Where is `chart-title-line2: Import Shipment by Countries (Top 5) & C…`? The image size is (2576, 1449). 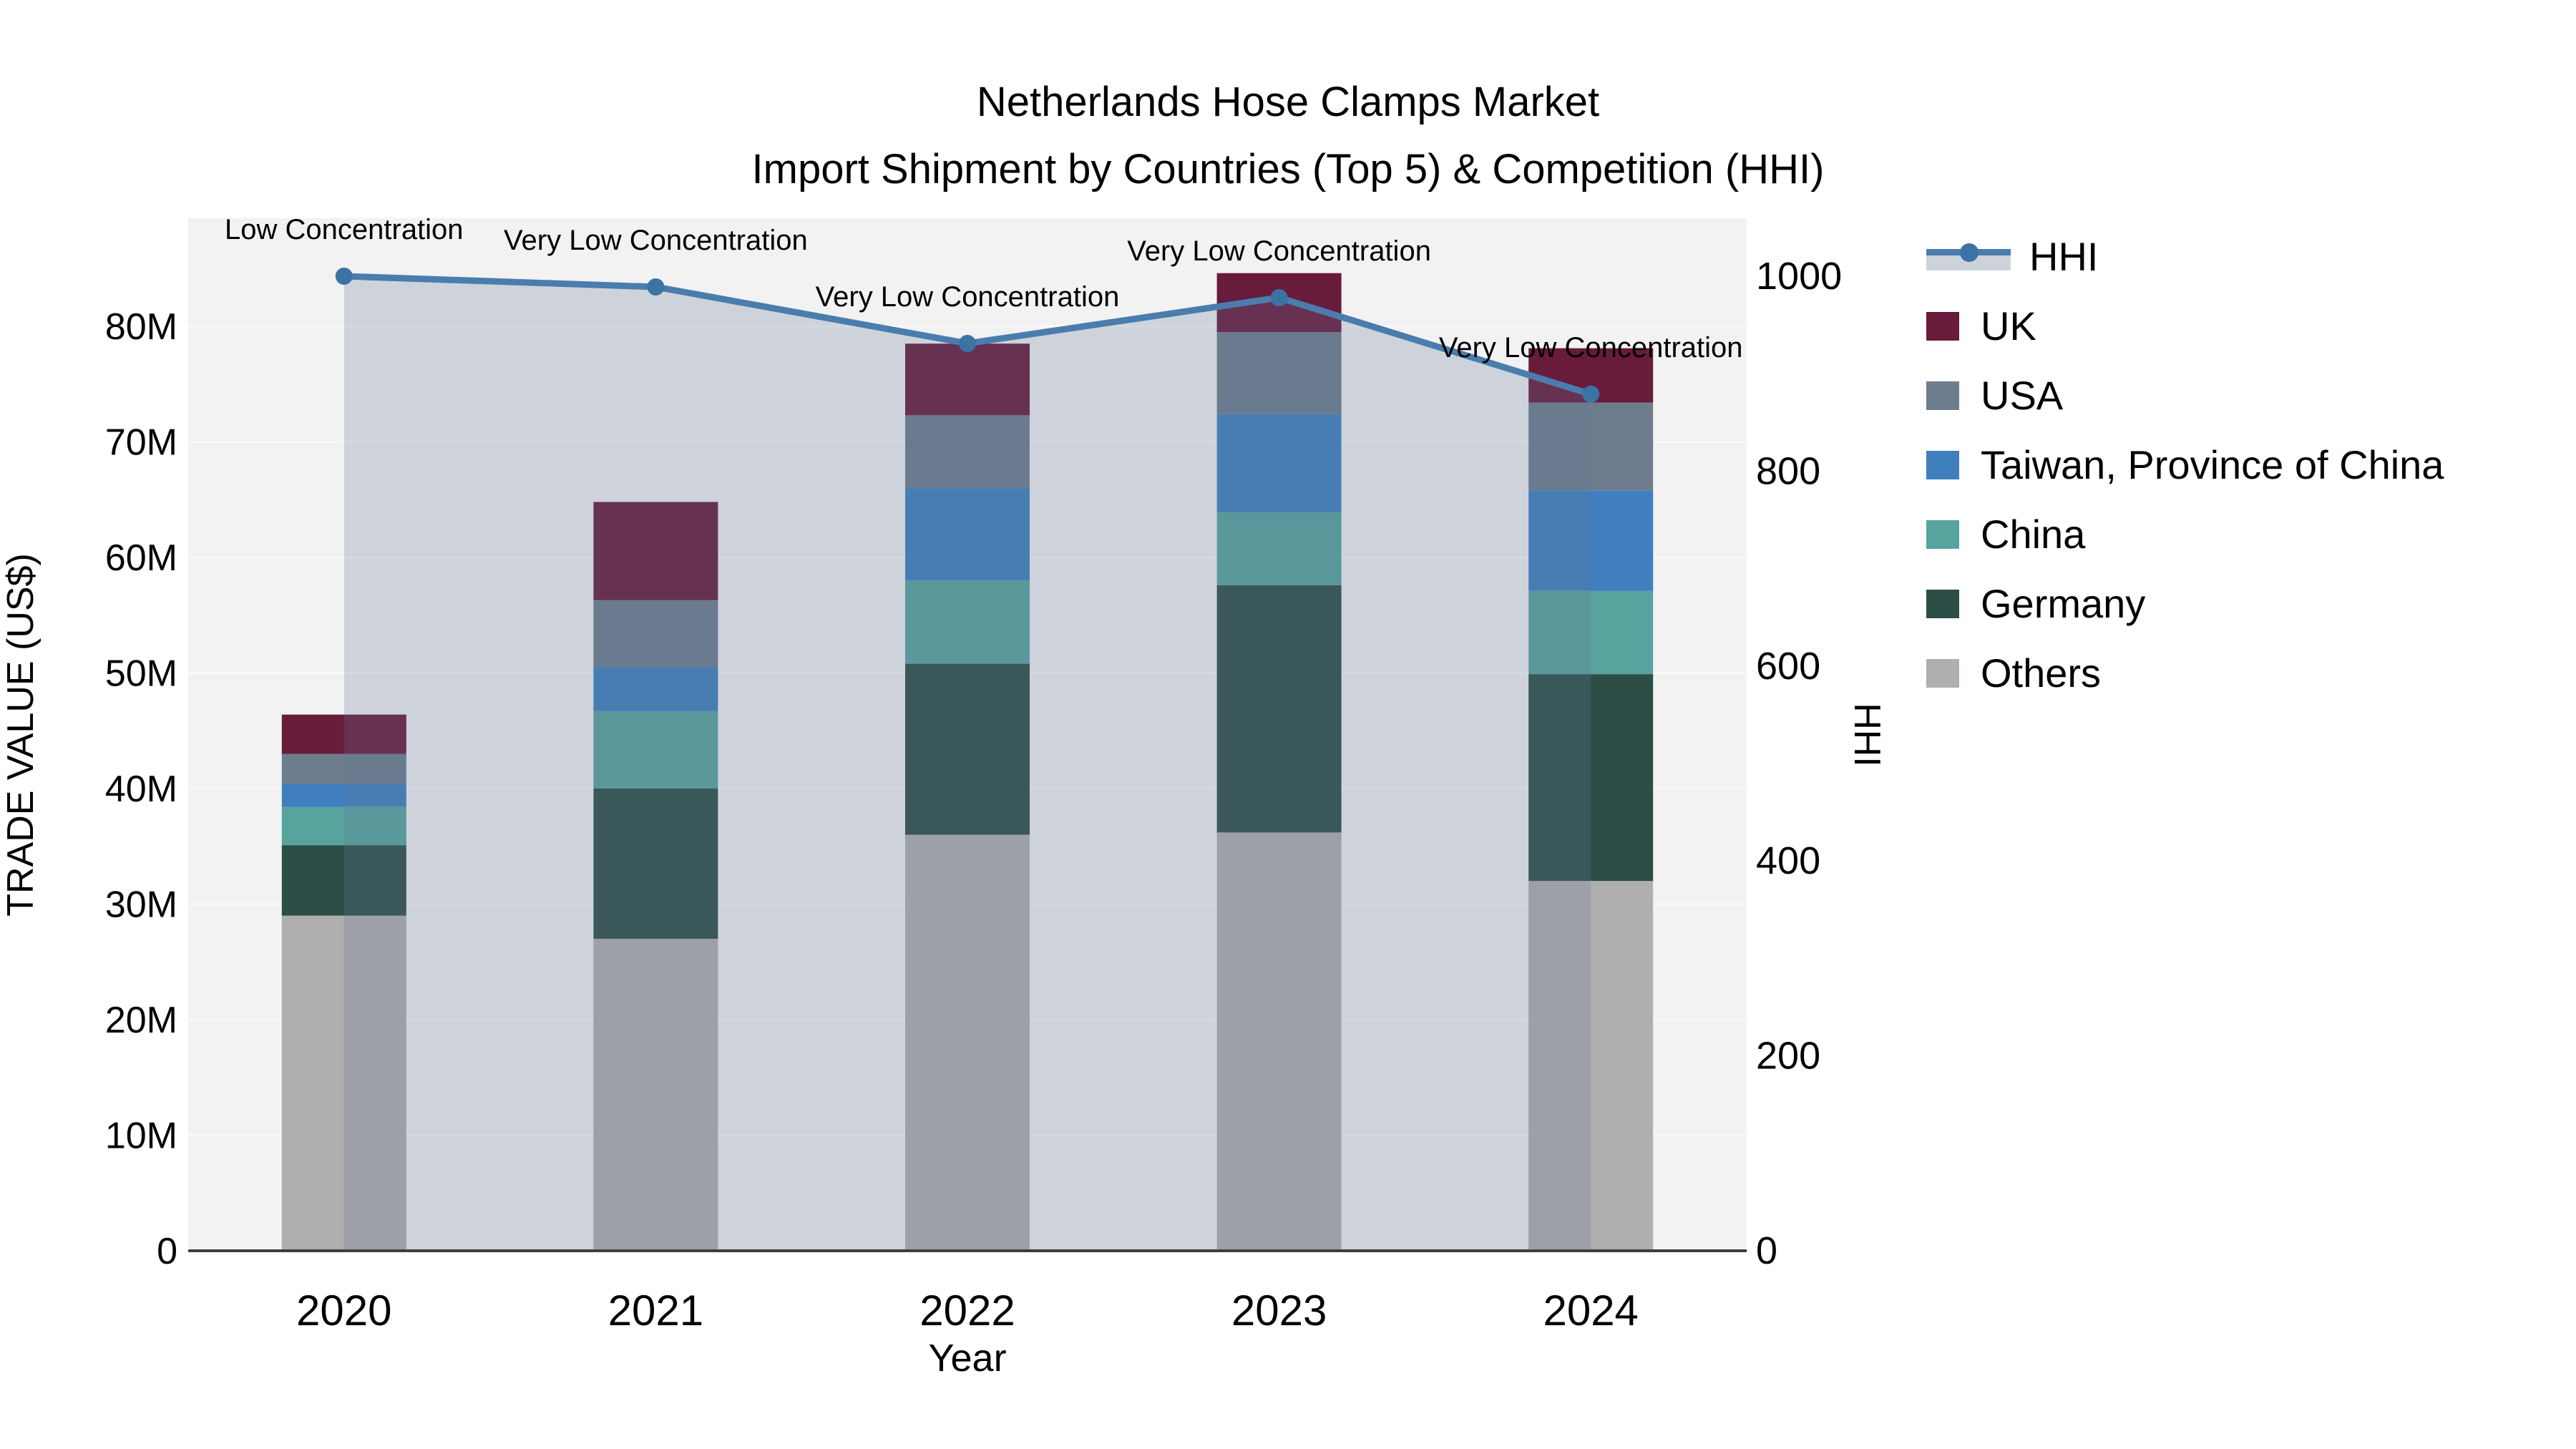
chart-title-line2: Import Shipment by Countries (Top 5) & C… is located at coordinates (1288, 169).